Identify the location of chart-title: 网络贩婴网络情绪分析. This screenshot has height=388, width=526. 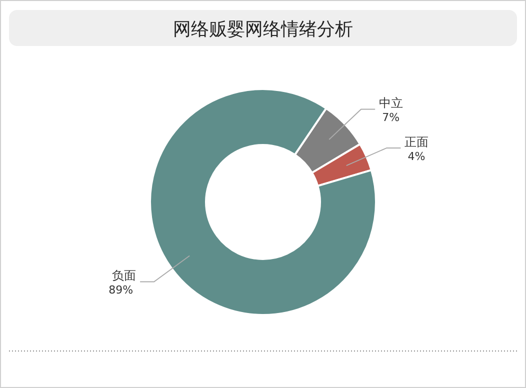
(263, 29).